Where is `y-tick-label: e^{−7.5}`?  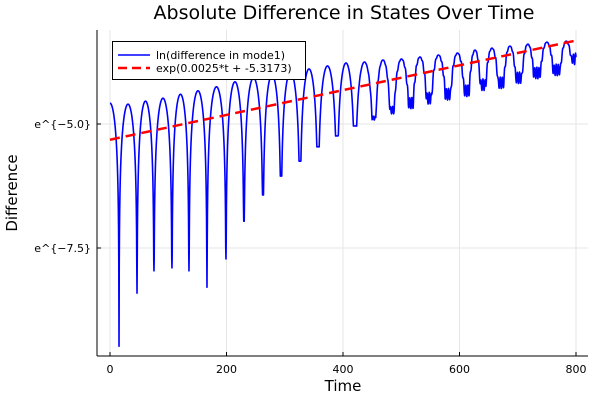 y-tick-label: e^{−7.5} is located at coordinates (62, 248).